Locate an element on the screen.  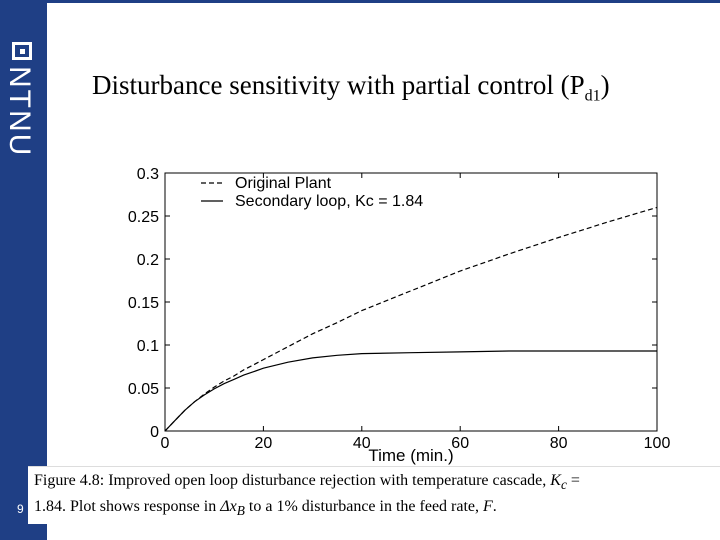
x-axis-label: Time (min.) is located at coordinates (410, 455).